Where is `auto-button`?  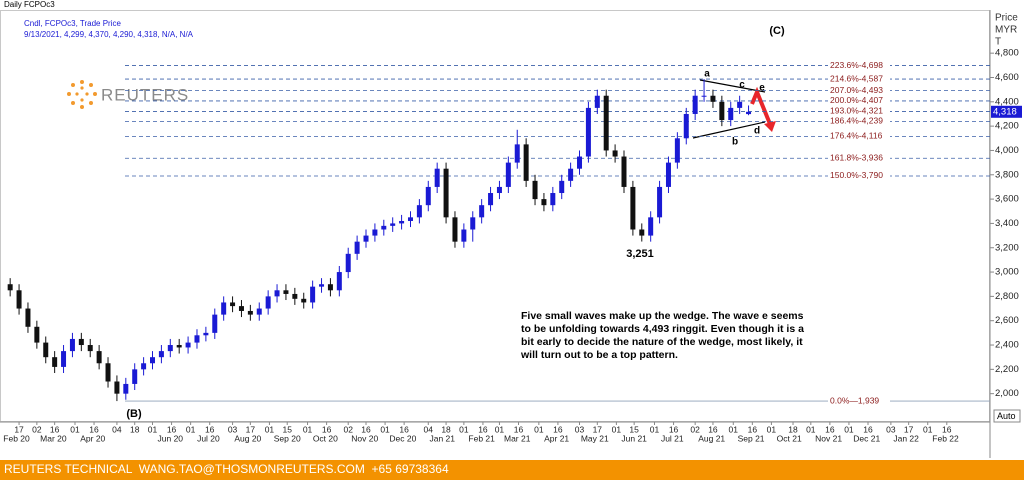
auto-button is located at coordinates (1007, 416).